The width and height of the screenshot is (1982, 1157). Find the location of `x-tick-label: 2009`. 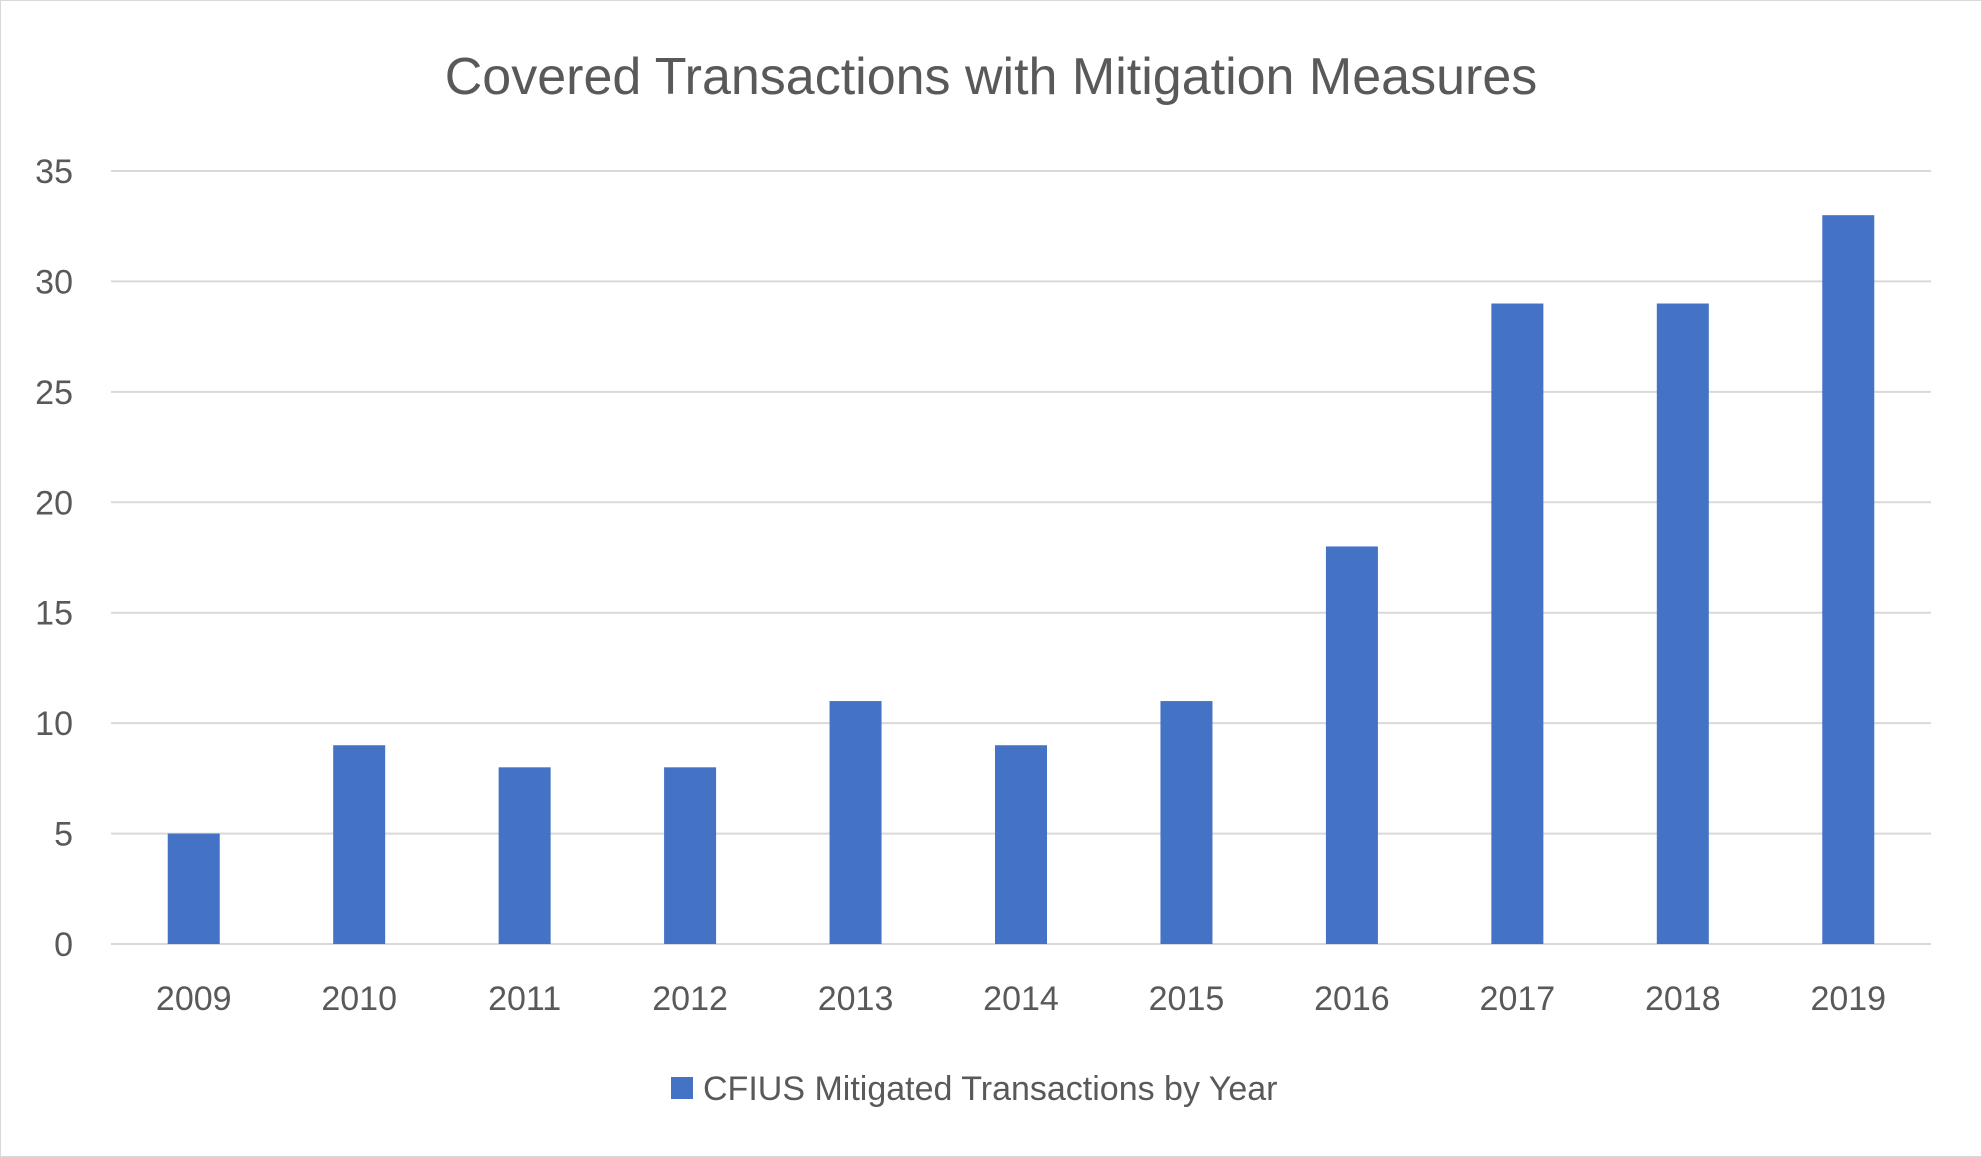

x-tick-label: 2009 is located at coordinates (194, 999).